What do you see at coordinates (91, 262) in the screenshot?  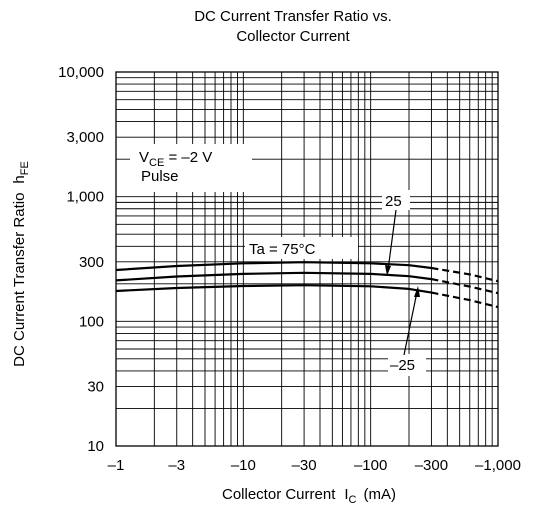 I see `y-tick-label: 300` at bounding box center [91, 262].